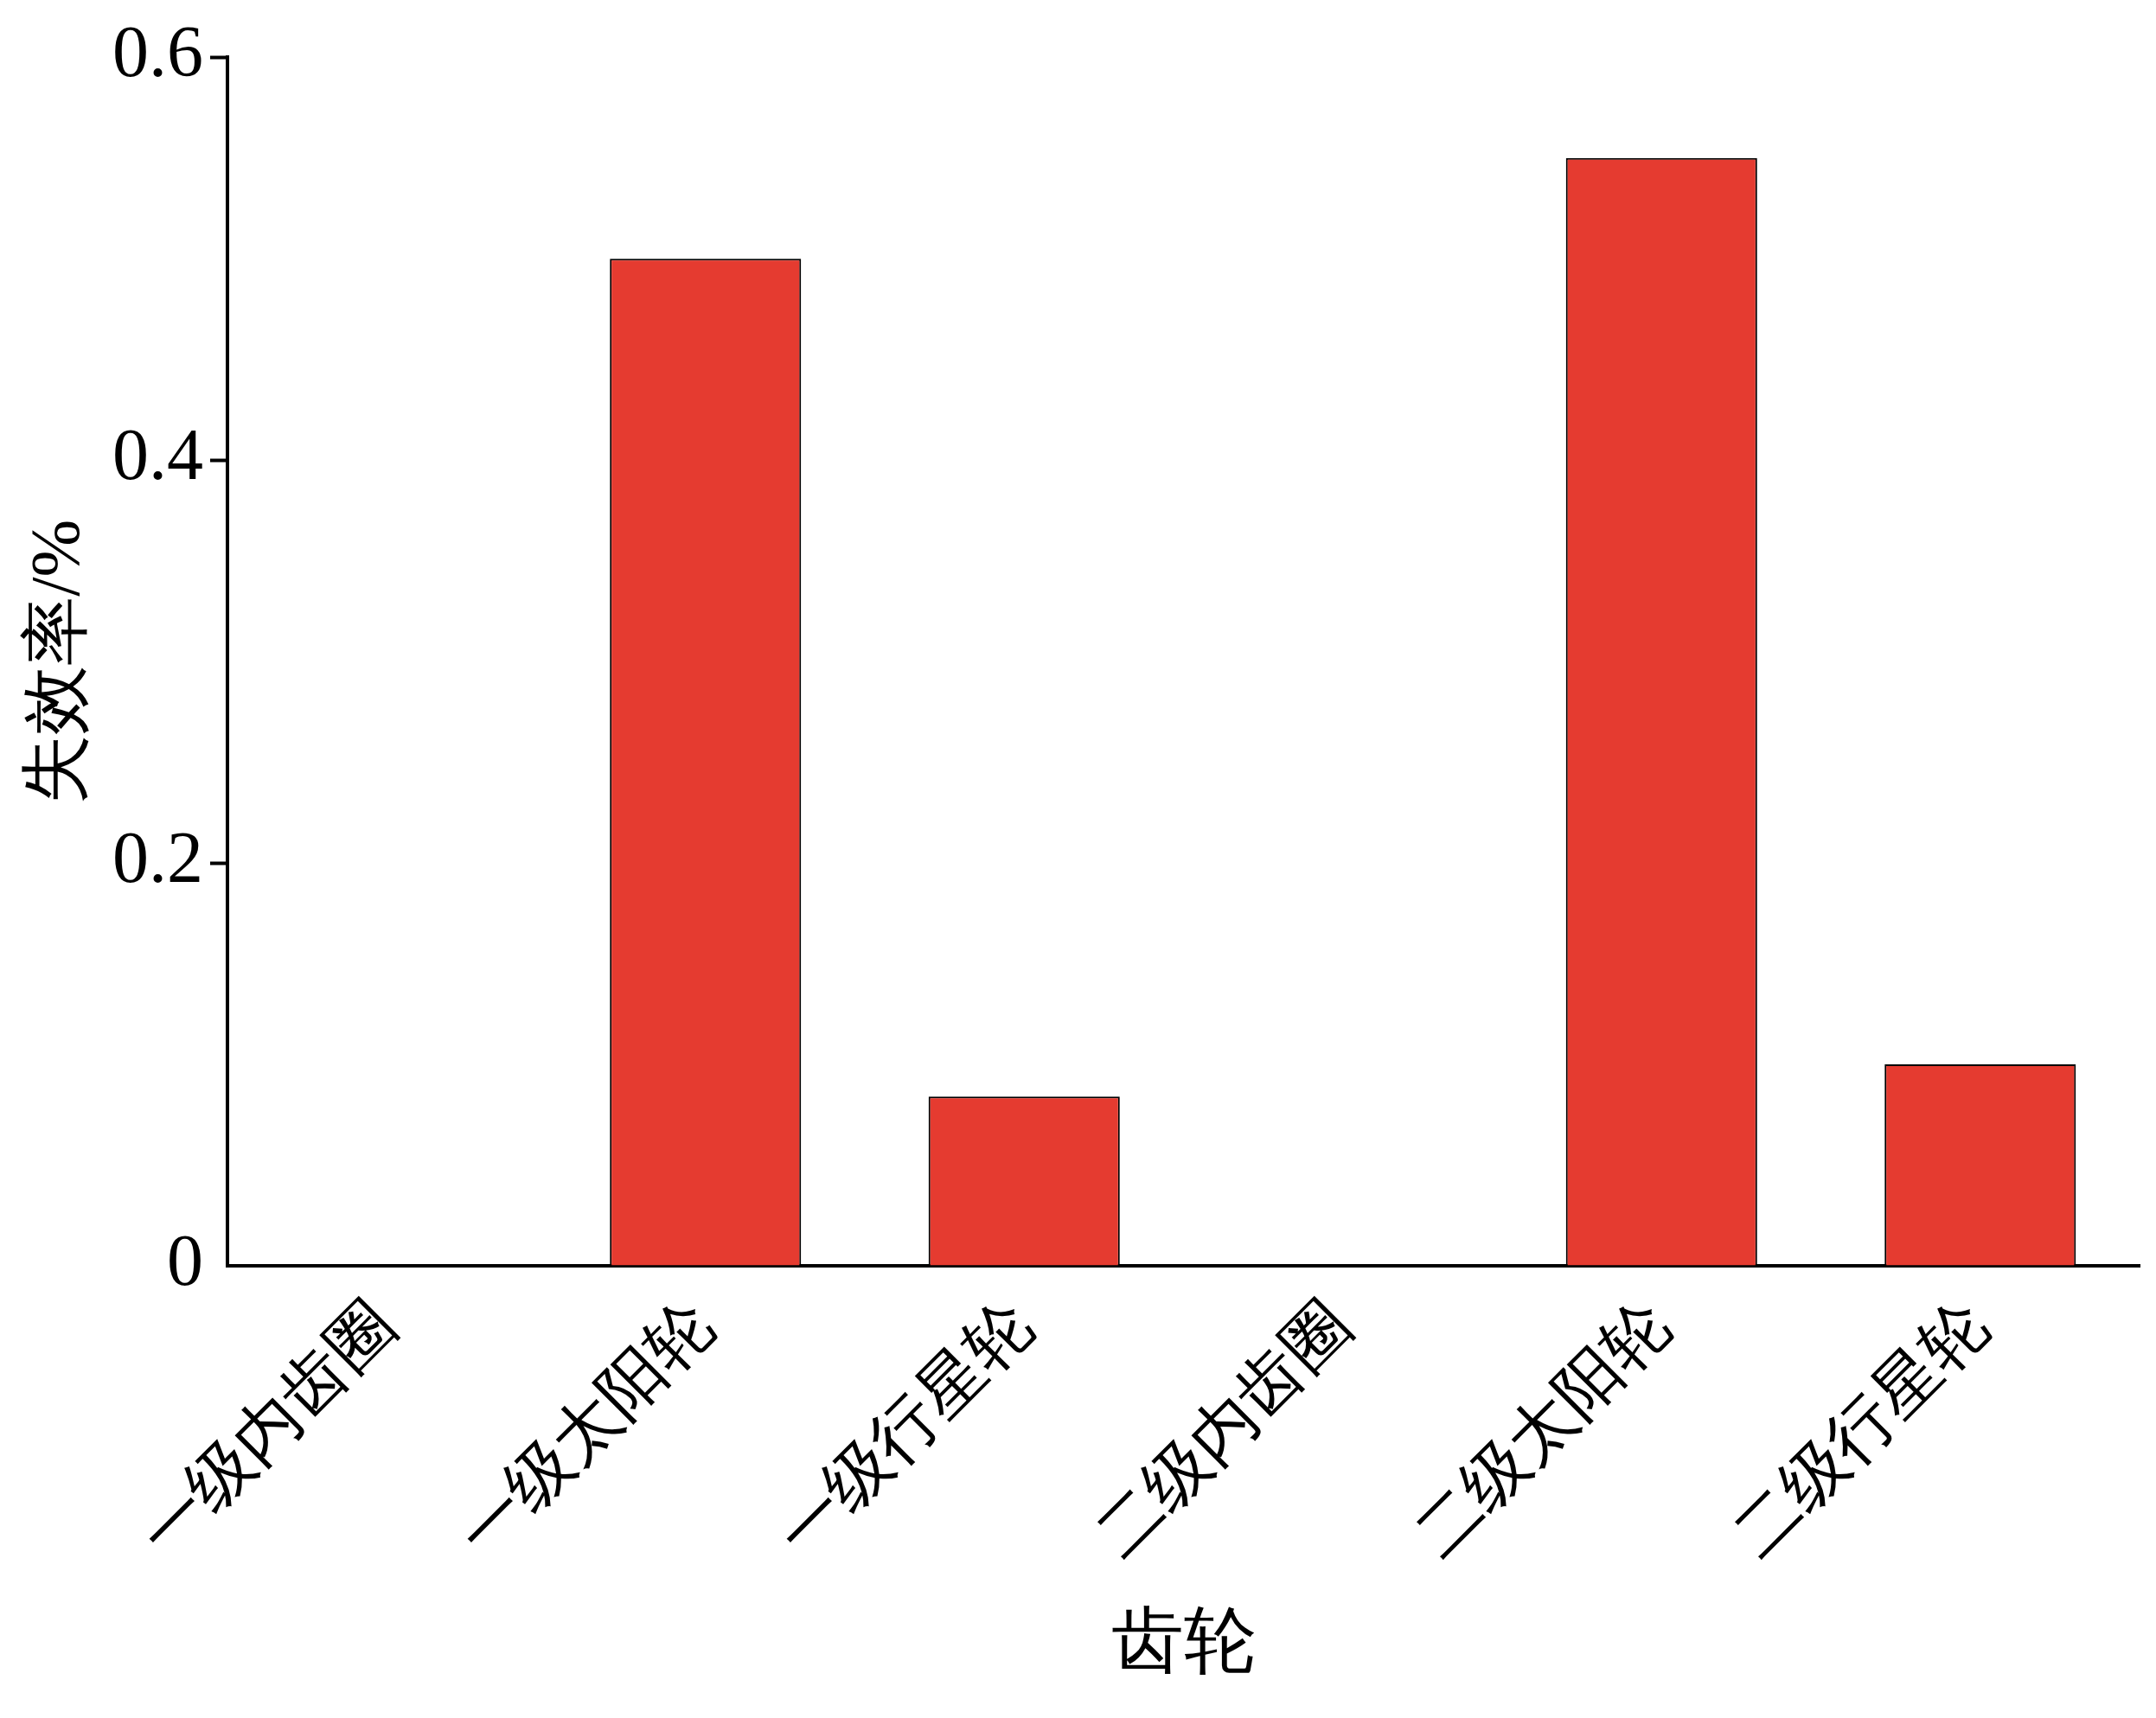 This screenshot has width=2156, height=1718. I want to click on x-tick-label: 一级太阳轮, so click(586, 1429).